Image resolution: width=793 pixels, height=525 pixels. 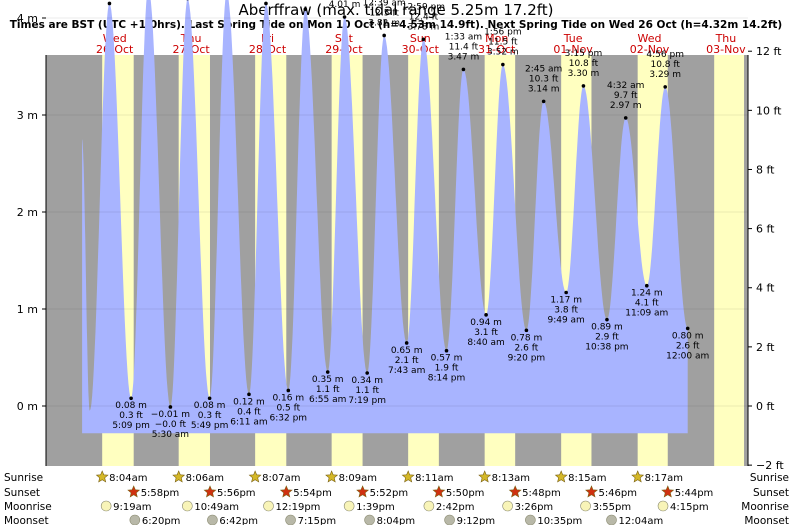 I want to click on low-tide-label: 5:30 am, so click(x=170, y=435).